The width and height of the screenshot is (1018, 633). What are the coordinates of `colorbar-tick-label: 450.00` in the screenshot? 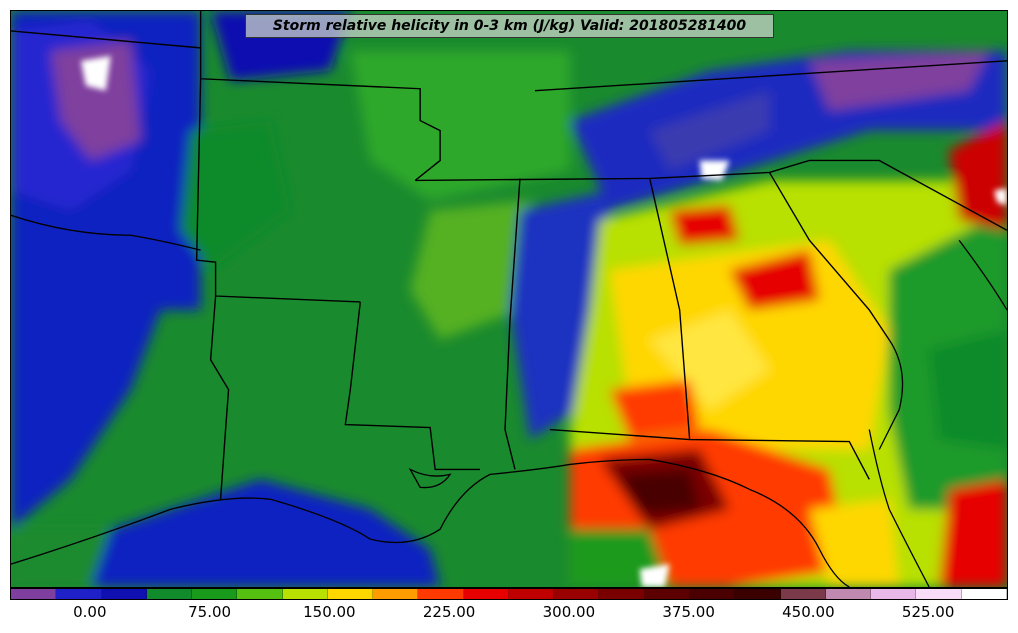 It's located at (808, 612).